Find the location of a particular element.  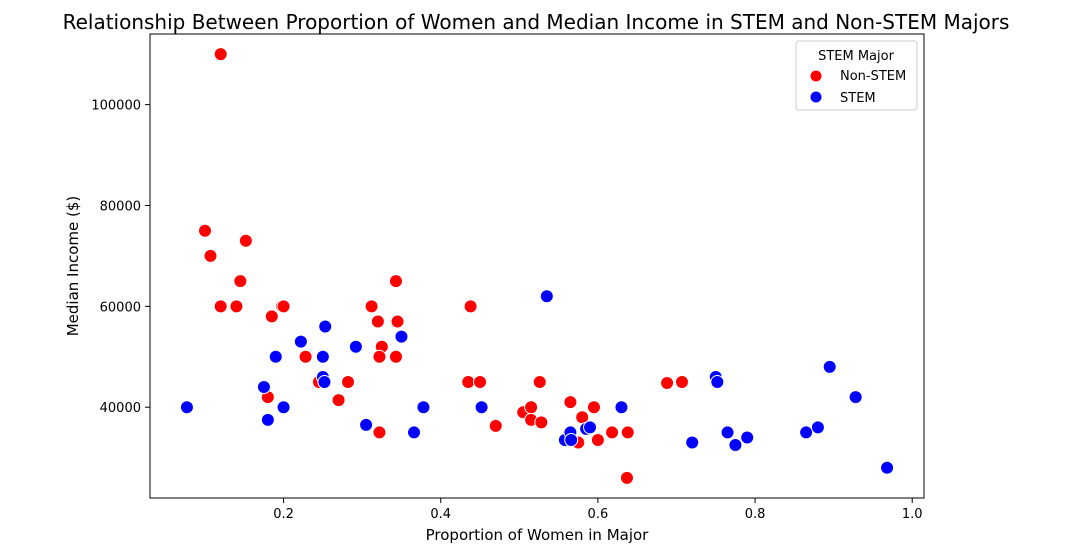

x-tick-label: 0.8 is located at coordinates (755, 514).